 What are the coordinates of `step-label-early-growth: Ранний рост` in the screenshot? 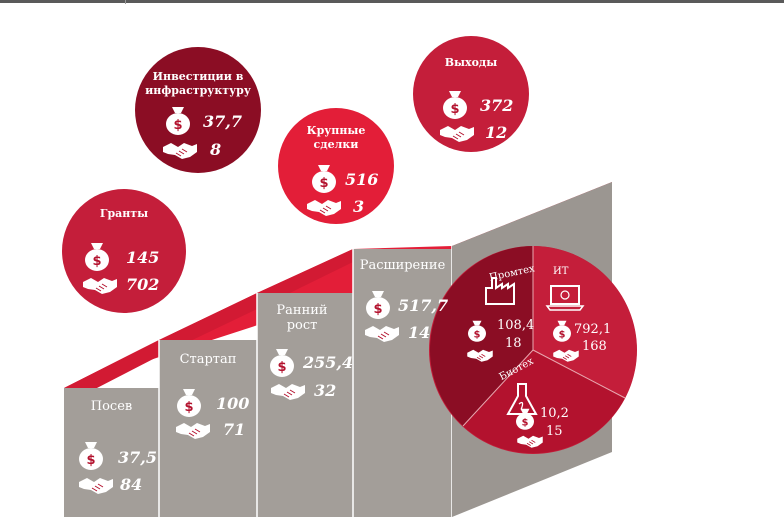 It's located at (302, 318).